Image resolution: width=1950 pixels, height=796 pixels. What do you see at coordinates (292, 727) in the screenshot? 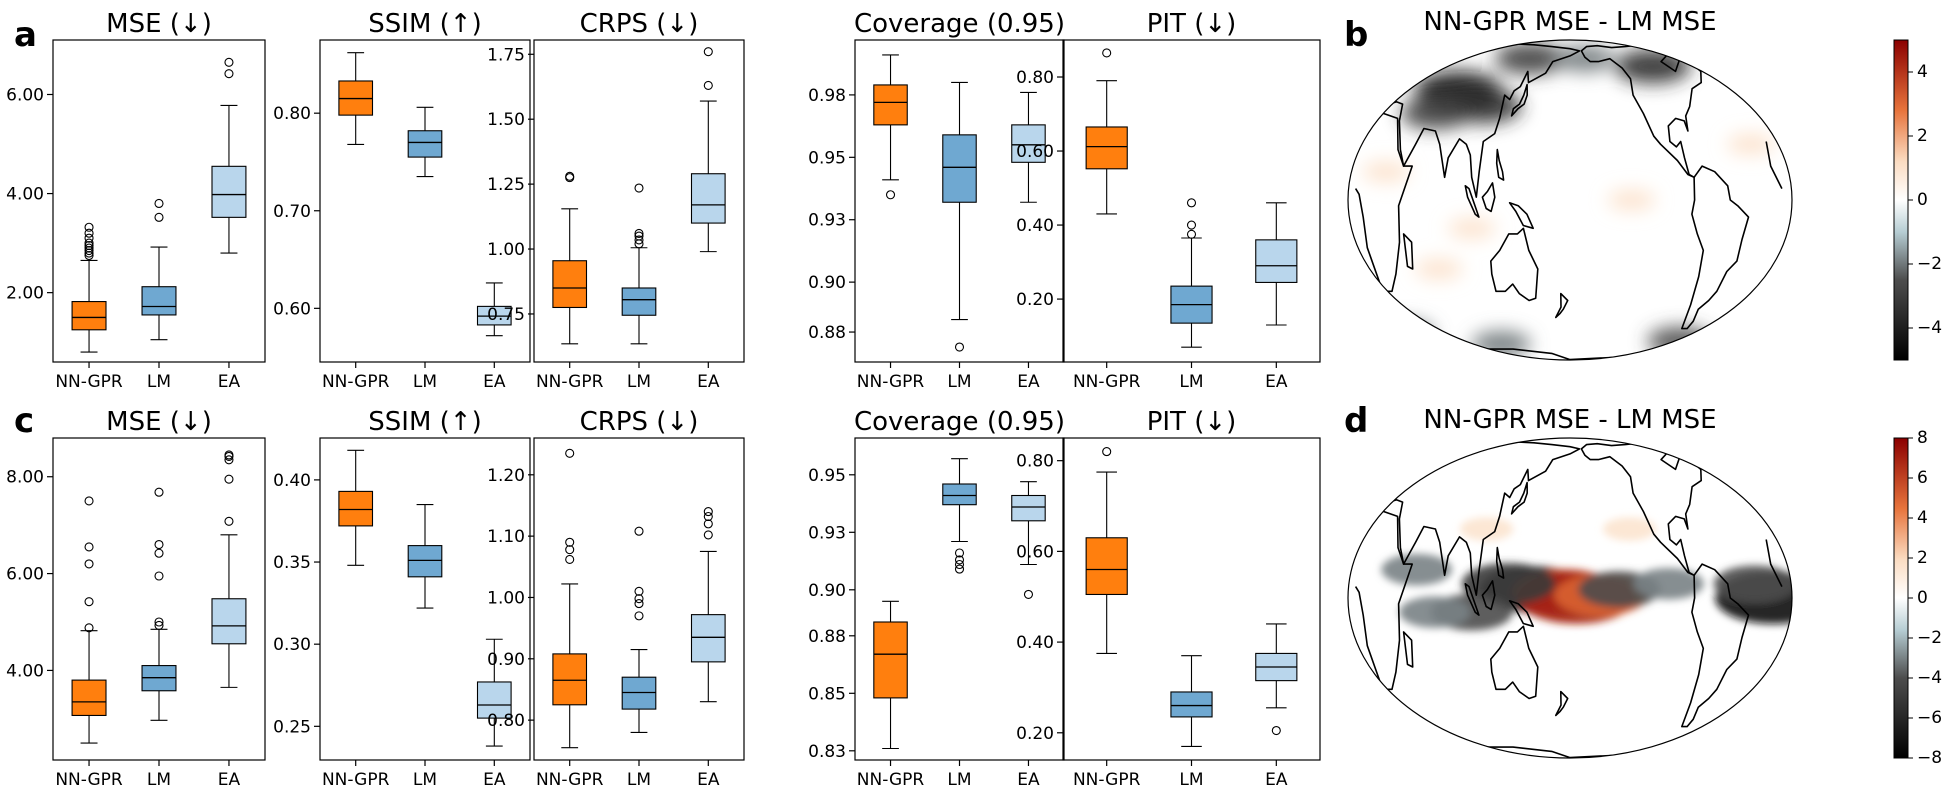
I see `y-tick-label: 0.25` at bounding box center [292, 727].